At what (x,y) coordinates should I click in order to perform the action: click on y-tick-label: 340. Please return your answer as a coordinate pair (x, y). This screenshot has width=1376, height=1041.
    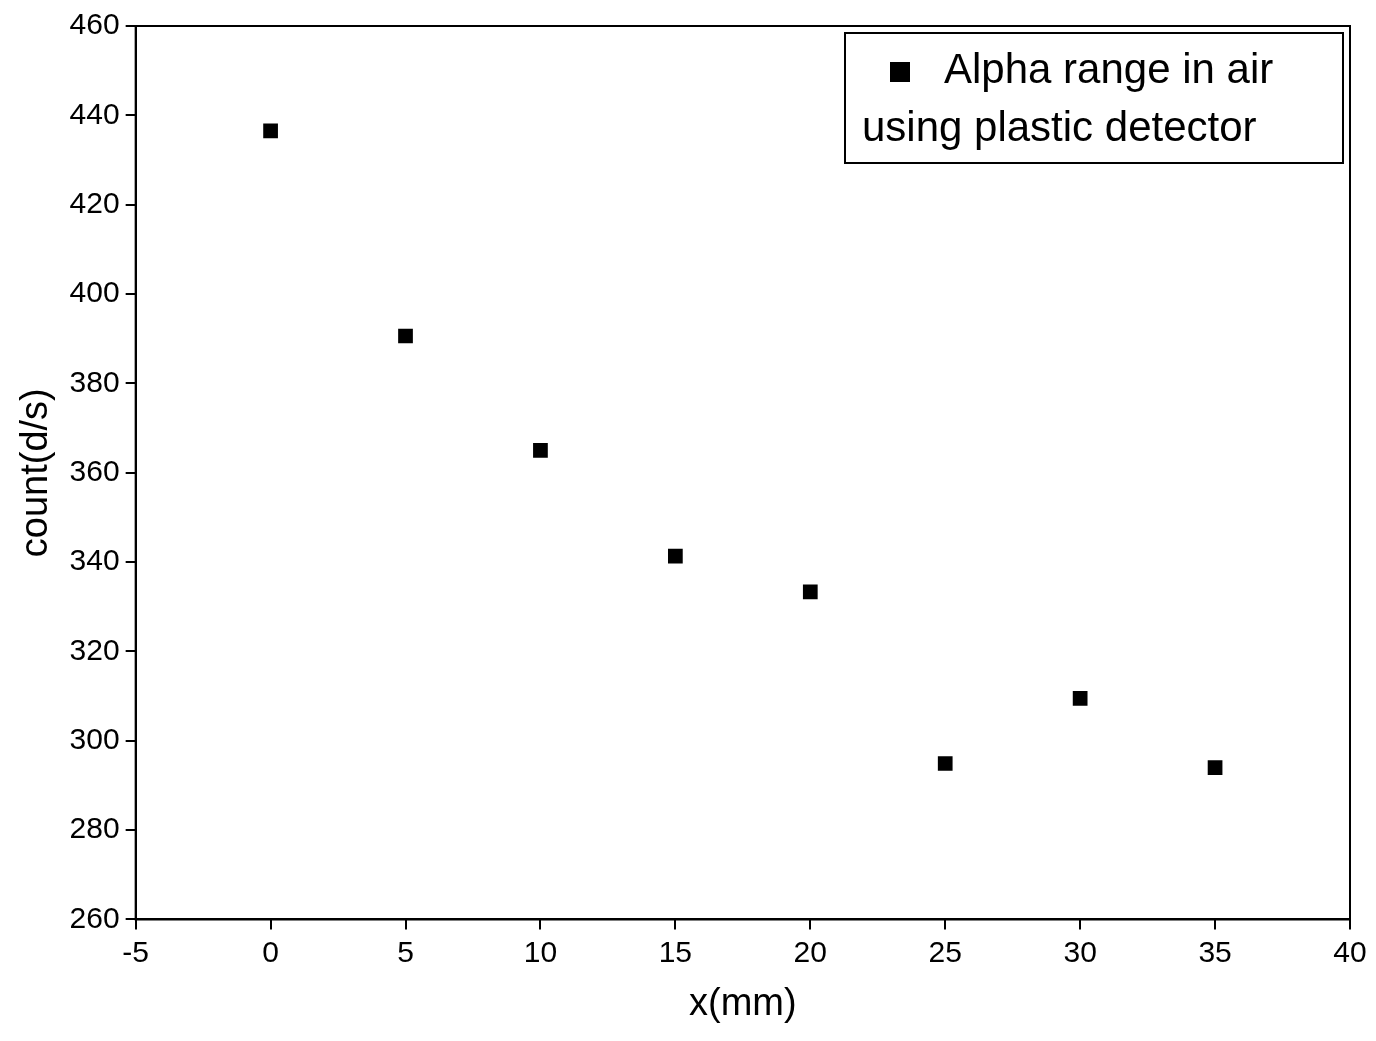
    Looking at the image, I should click on (94, 560).